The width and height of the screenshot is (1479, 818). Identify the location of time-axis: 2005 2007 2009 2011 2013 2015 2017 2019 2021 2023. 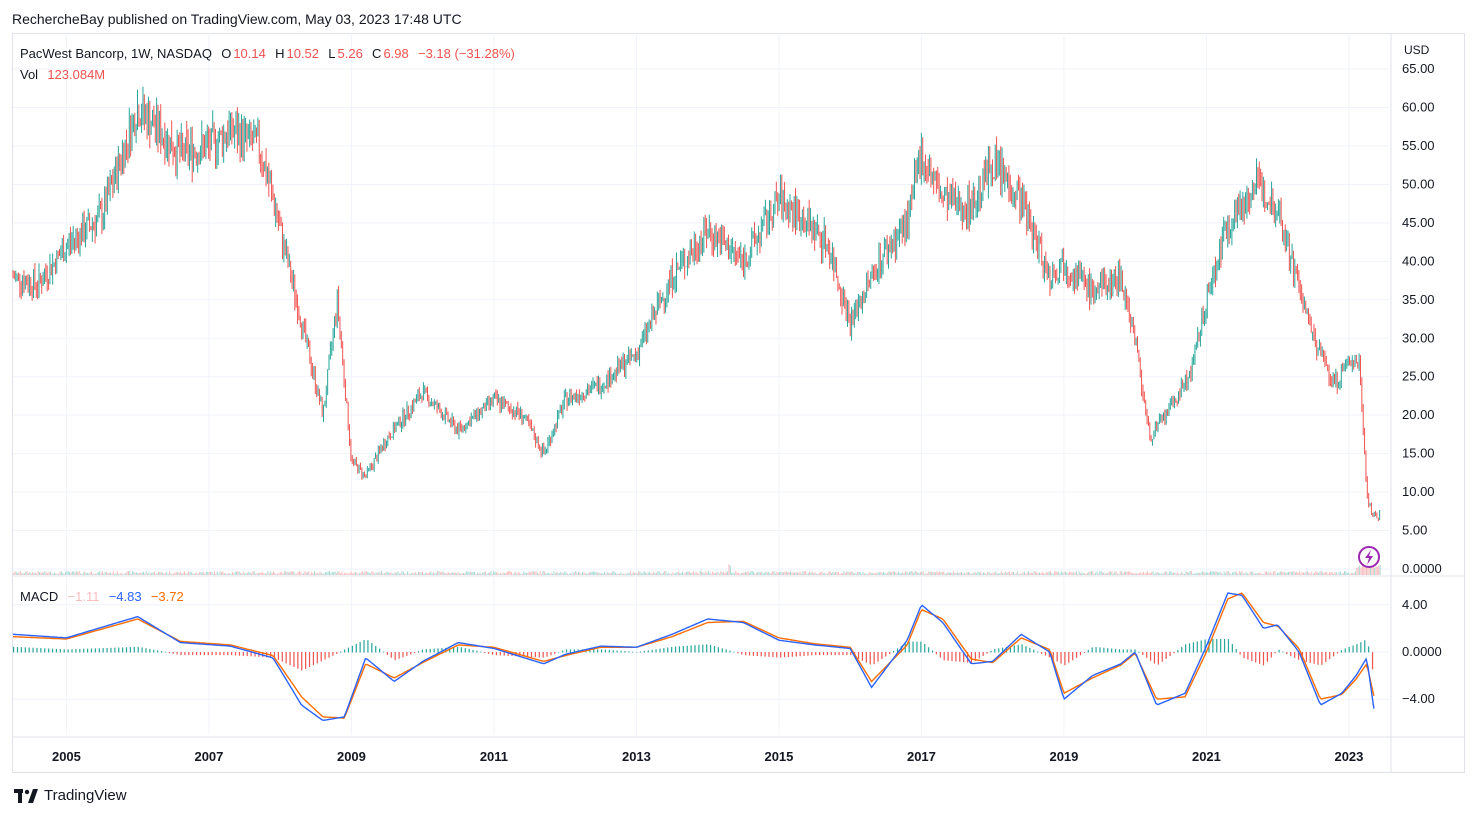
(707, 756).